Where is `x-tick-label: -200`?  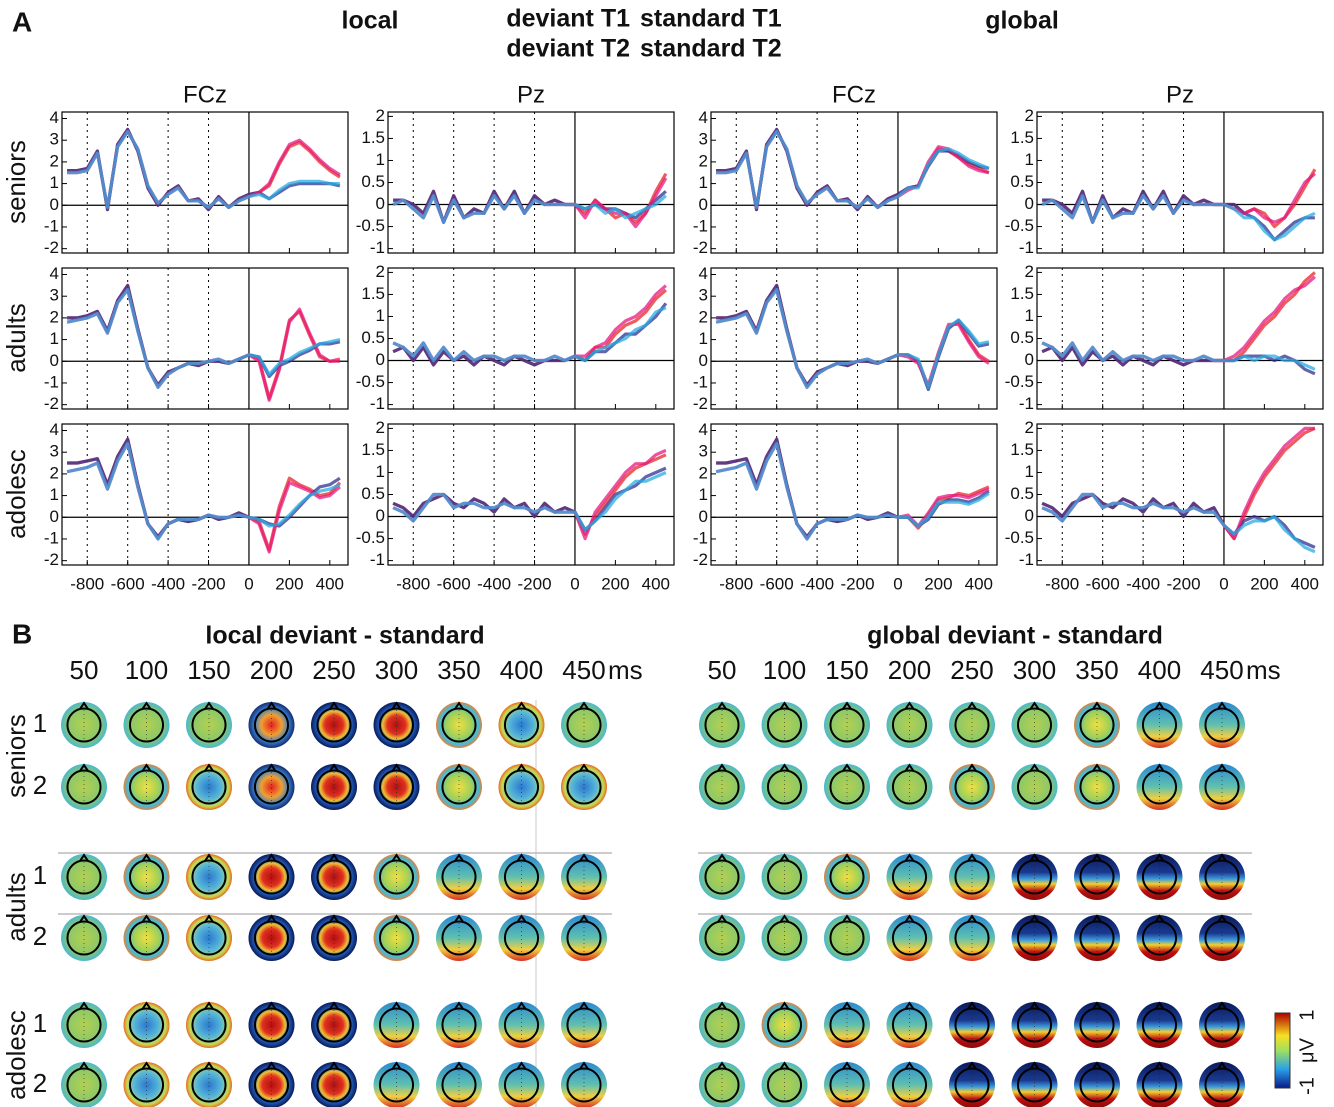 x-tick-label: -200 is located at coordinates (535, 583).